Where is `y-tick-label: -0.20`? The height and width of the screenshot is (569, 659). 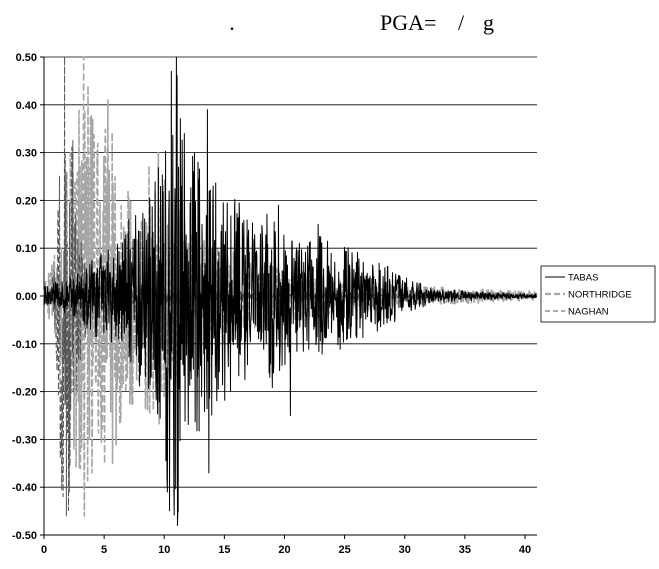 y-tick-label: -0.20 is located at coordinates (24, 393).